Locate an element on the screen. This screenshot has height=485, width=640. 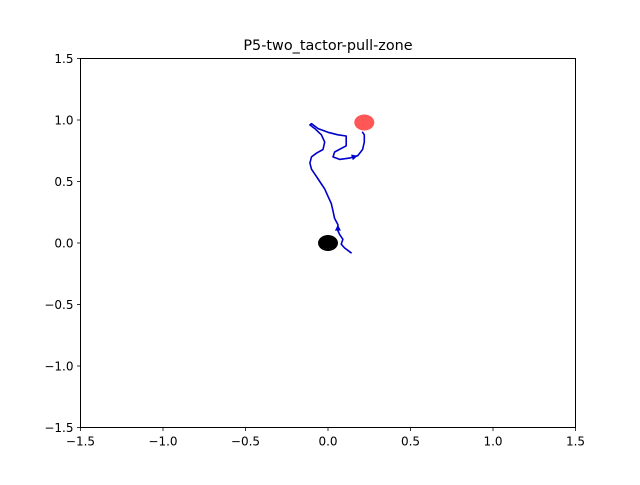
y-tick-label: 1.5 is located at coordinates (63, 59).